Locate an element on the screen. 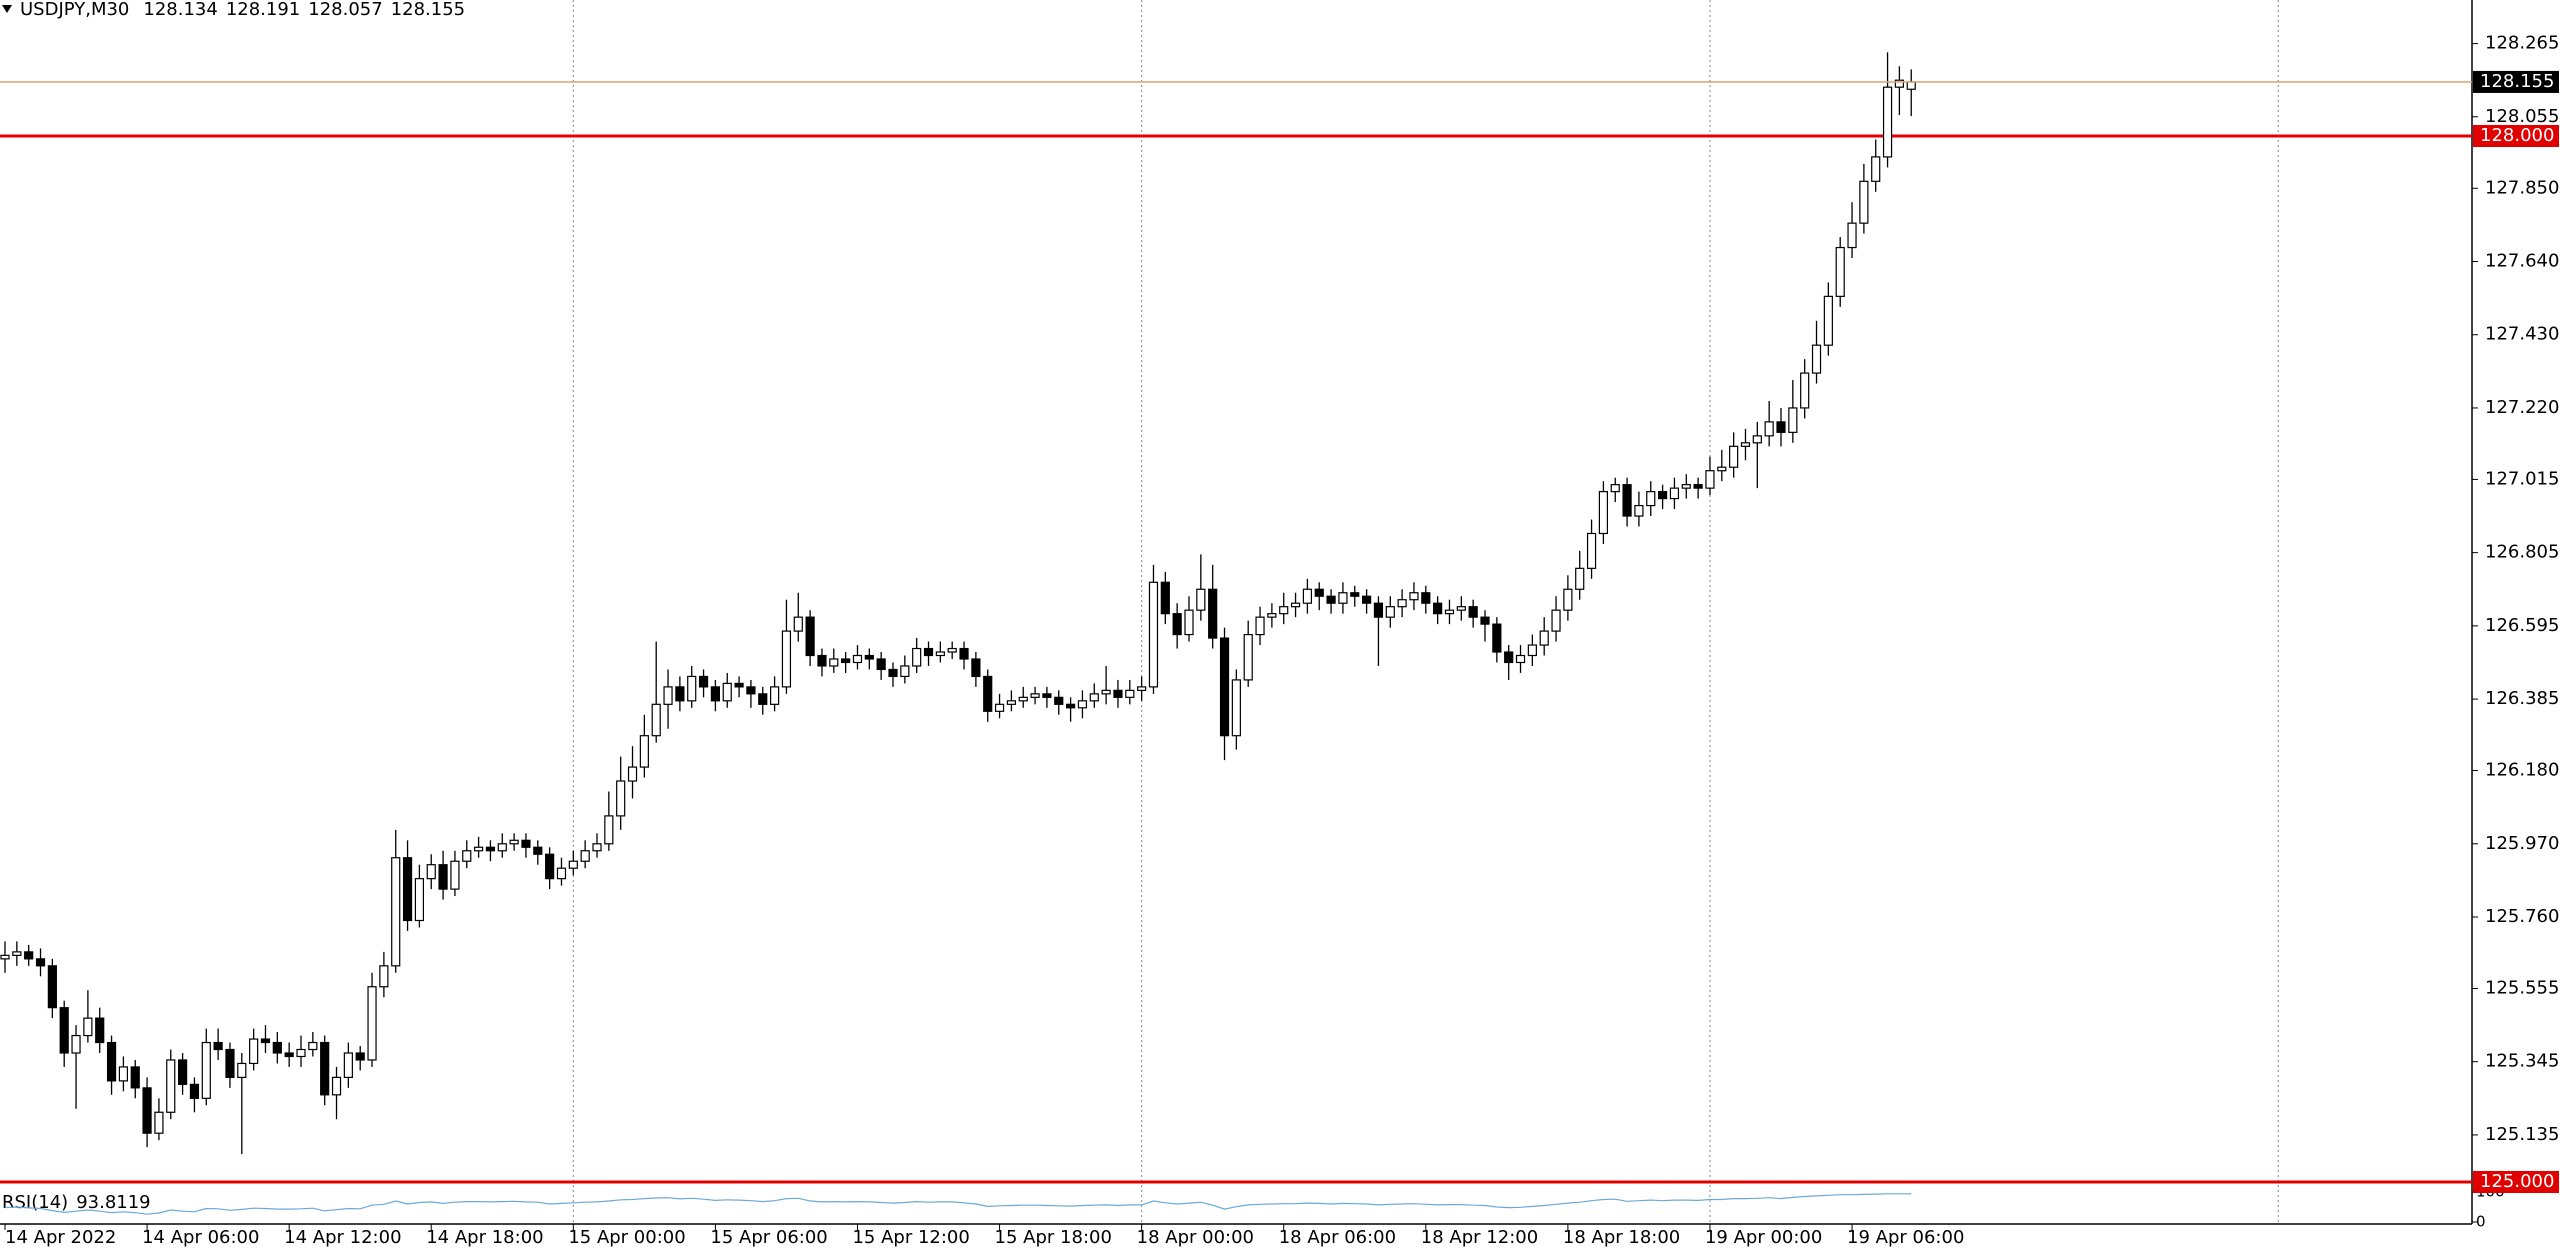 The image size is (2560, 1251). level-label: 125.000 is located at coordinates (2517, 1181).